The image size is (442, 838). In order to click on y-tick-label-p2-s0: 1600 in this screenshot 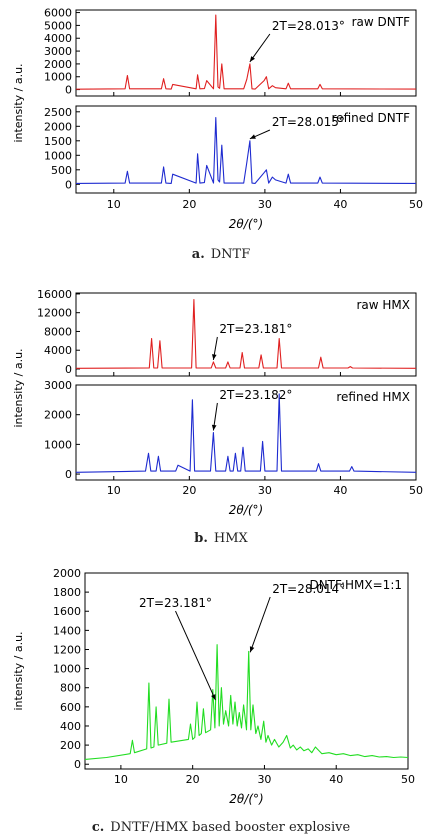, I will do `click(67, 611)`.